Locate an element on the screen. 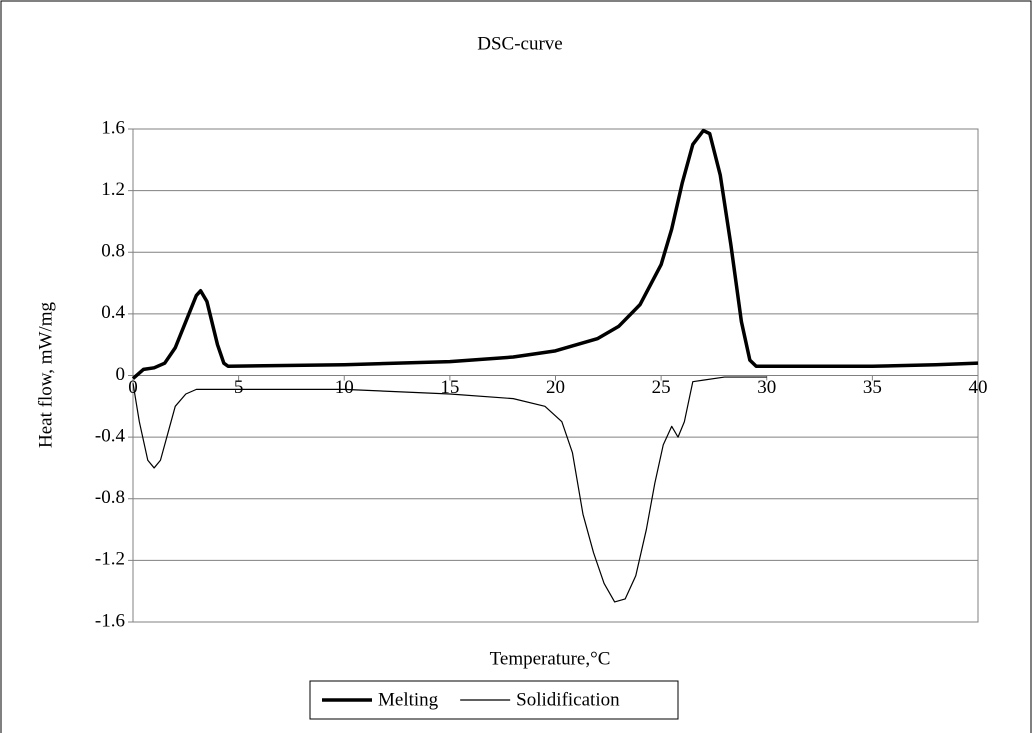 The image size is (1032, 733). y-tick-label: -1.6 is located at coordinates (110, 620).